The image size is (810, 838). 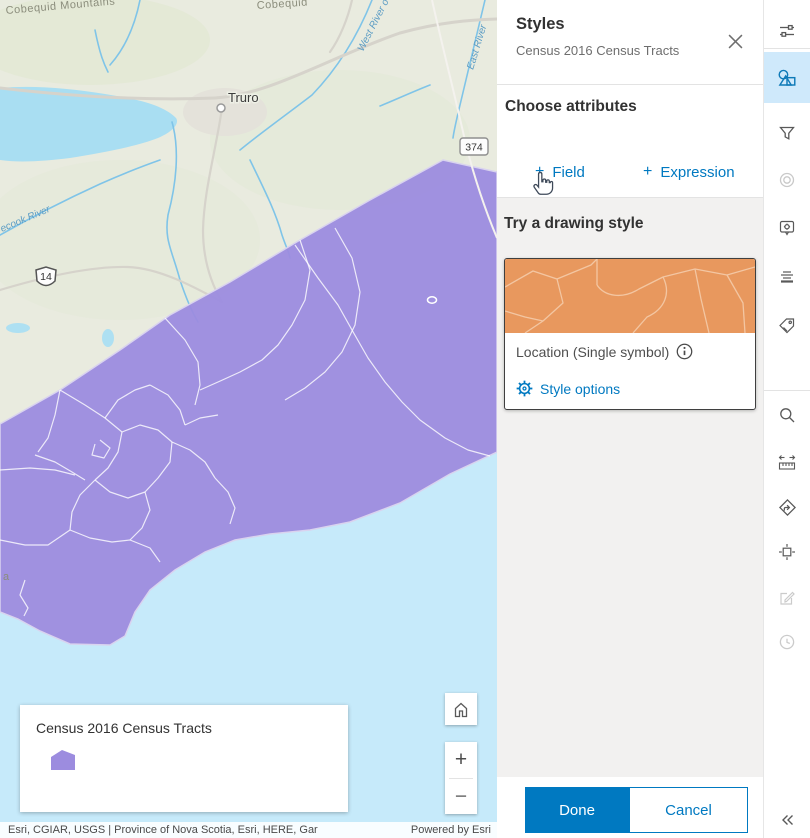 What do you see at coordinates (184, 758) in the screenshot?
I see `legend-card: Census 2016 Census Tracts` at bounding box center [184, 758].